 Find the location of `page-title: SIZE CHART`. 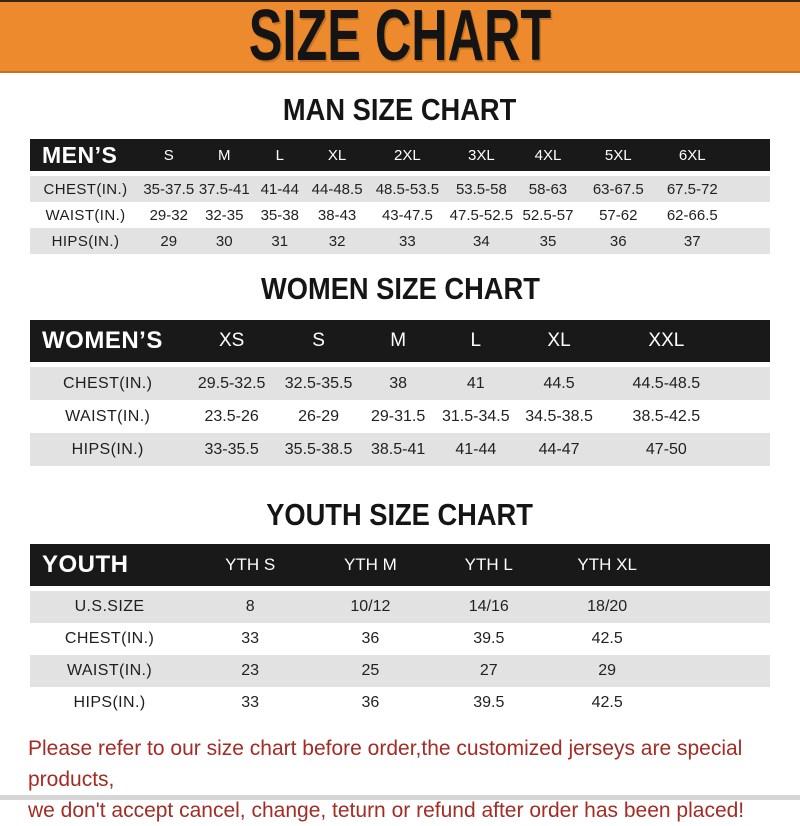

page-title: SIZE CHART is located at coordinates (400, 38).